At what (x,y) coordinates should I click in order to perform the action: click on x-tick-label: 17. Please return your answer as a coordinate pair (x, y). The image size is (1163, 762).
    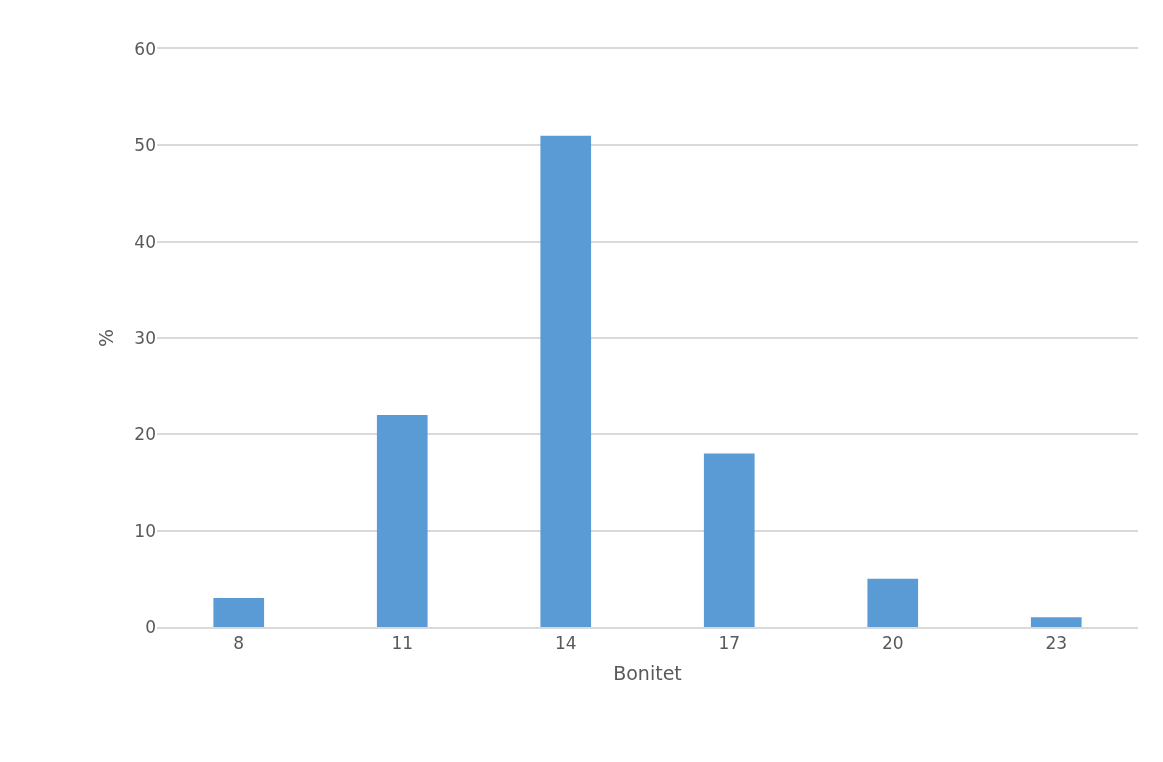
    Looking at the image, I should click on (729, 643).